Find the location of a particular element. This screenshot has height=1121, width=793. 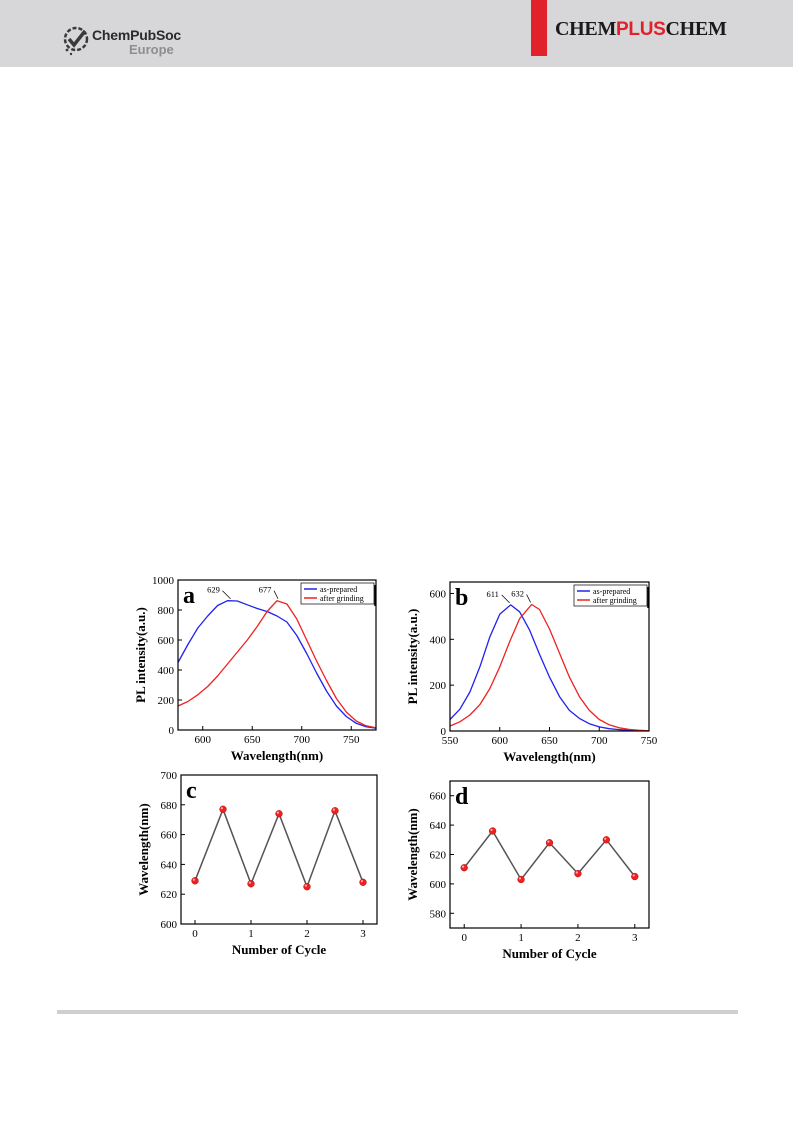

panel-c-point-1-highlight is located at coordinates (193, 879).